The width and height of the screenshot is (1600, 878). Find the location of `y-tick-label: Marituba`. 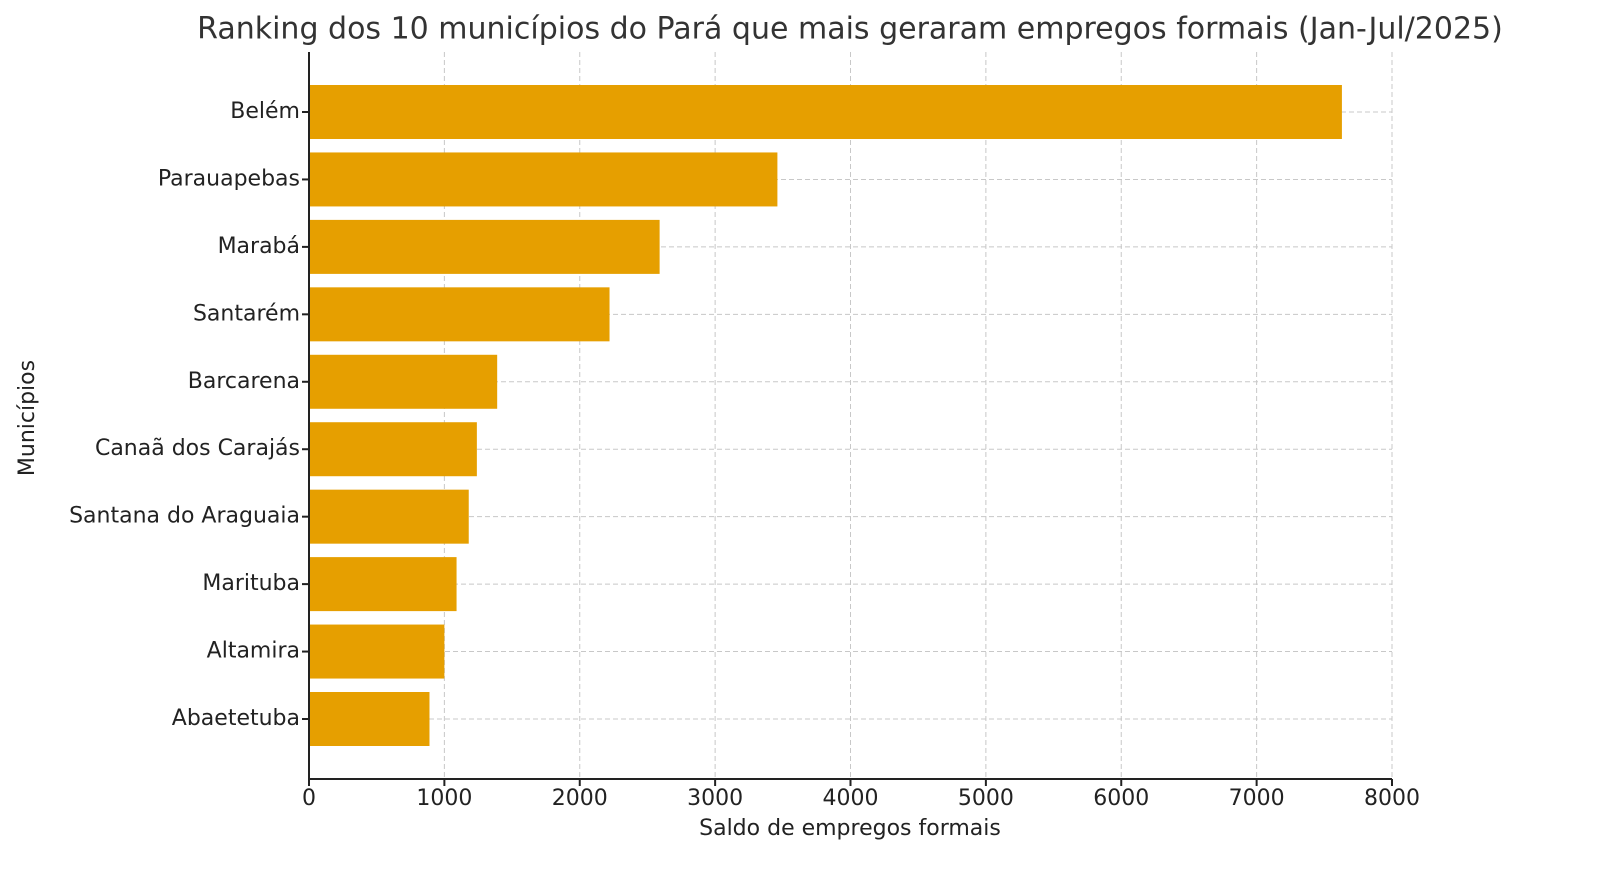

y-tick-label: Marituba is located at coordinates (251, 583).